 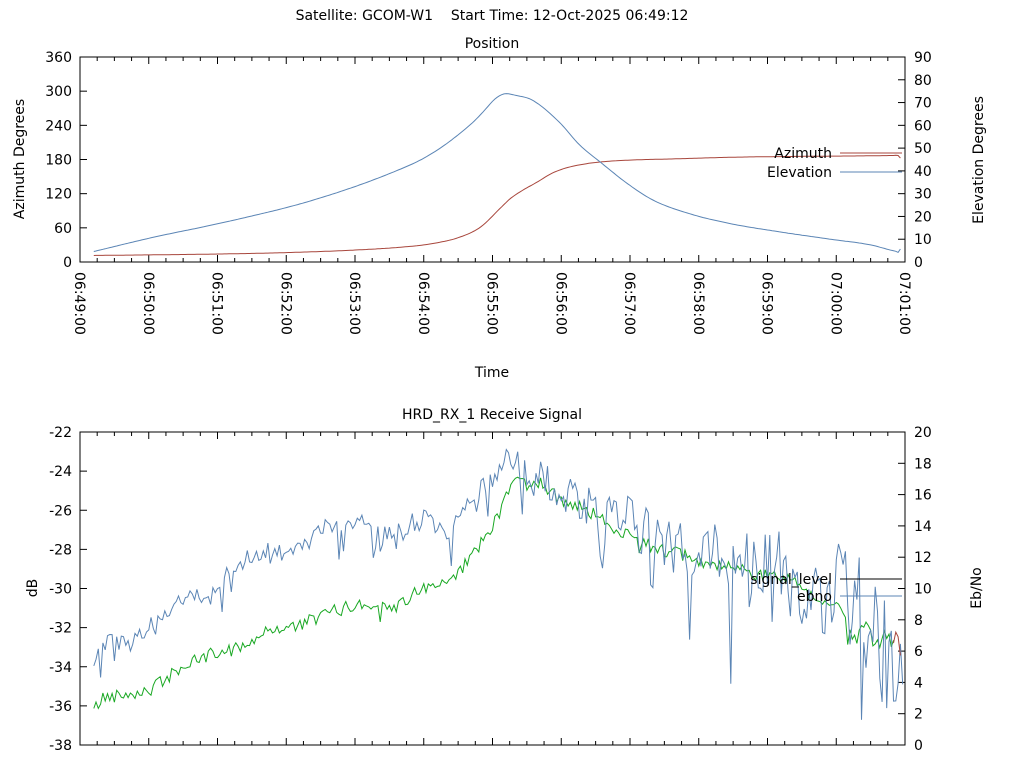 What do you see at coordinates (60, 472) in the screenshot?
I see `y-left-tick-label: -24` at bounding box center [60, 472].